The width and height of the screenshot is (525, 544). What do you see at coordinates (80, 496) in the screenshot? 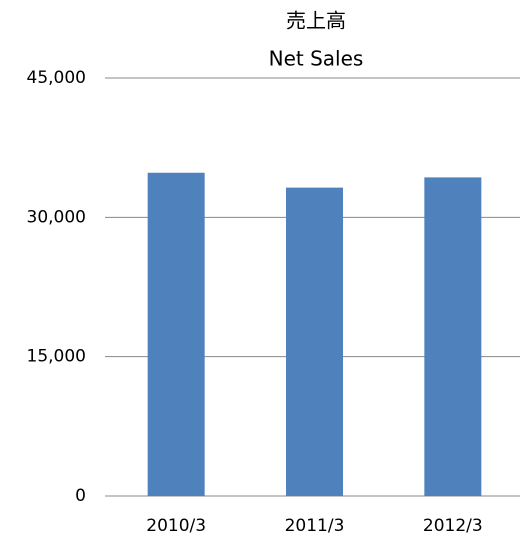
I see `y-tick-label: 0` at bounding box center [80, 496].